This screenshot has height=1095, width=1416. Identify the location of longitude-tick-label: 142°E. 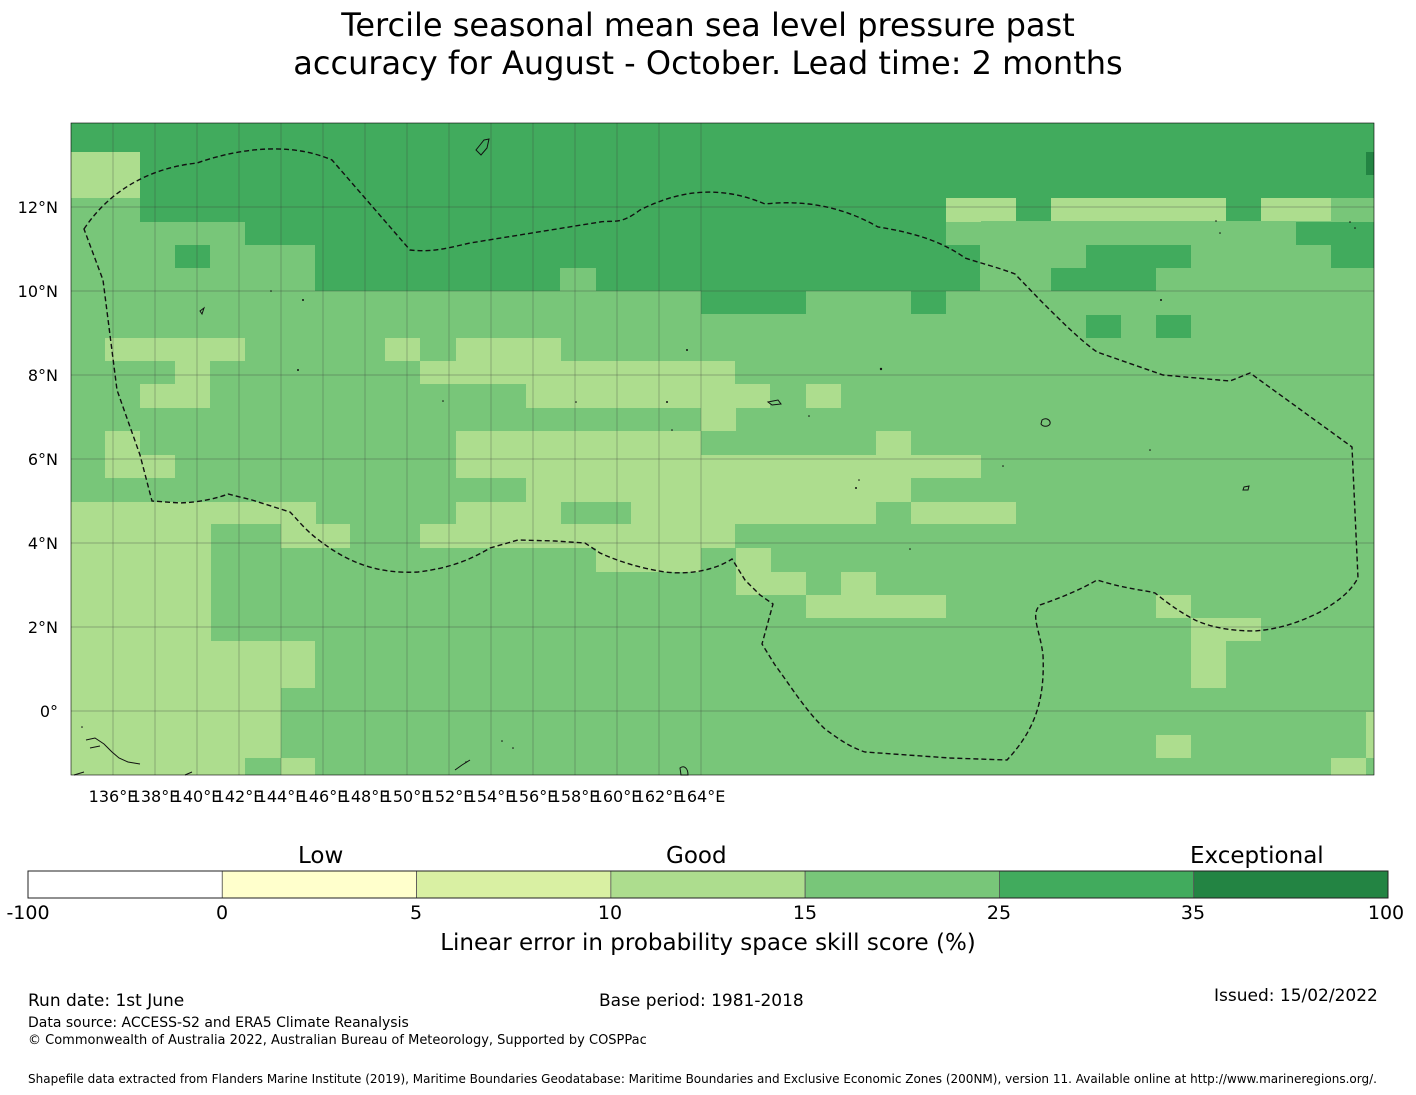
(239, 796).